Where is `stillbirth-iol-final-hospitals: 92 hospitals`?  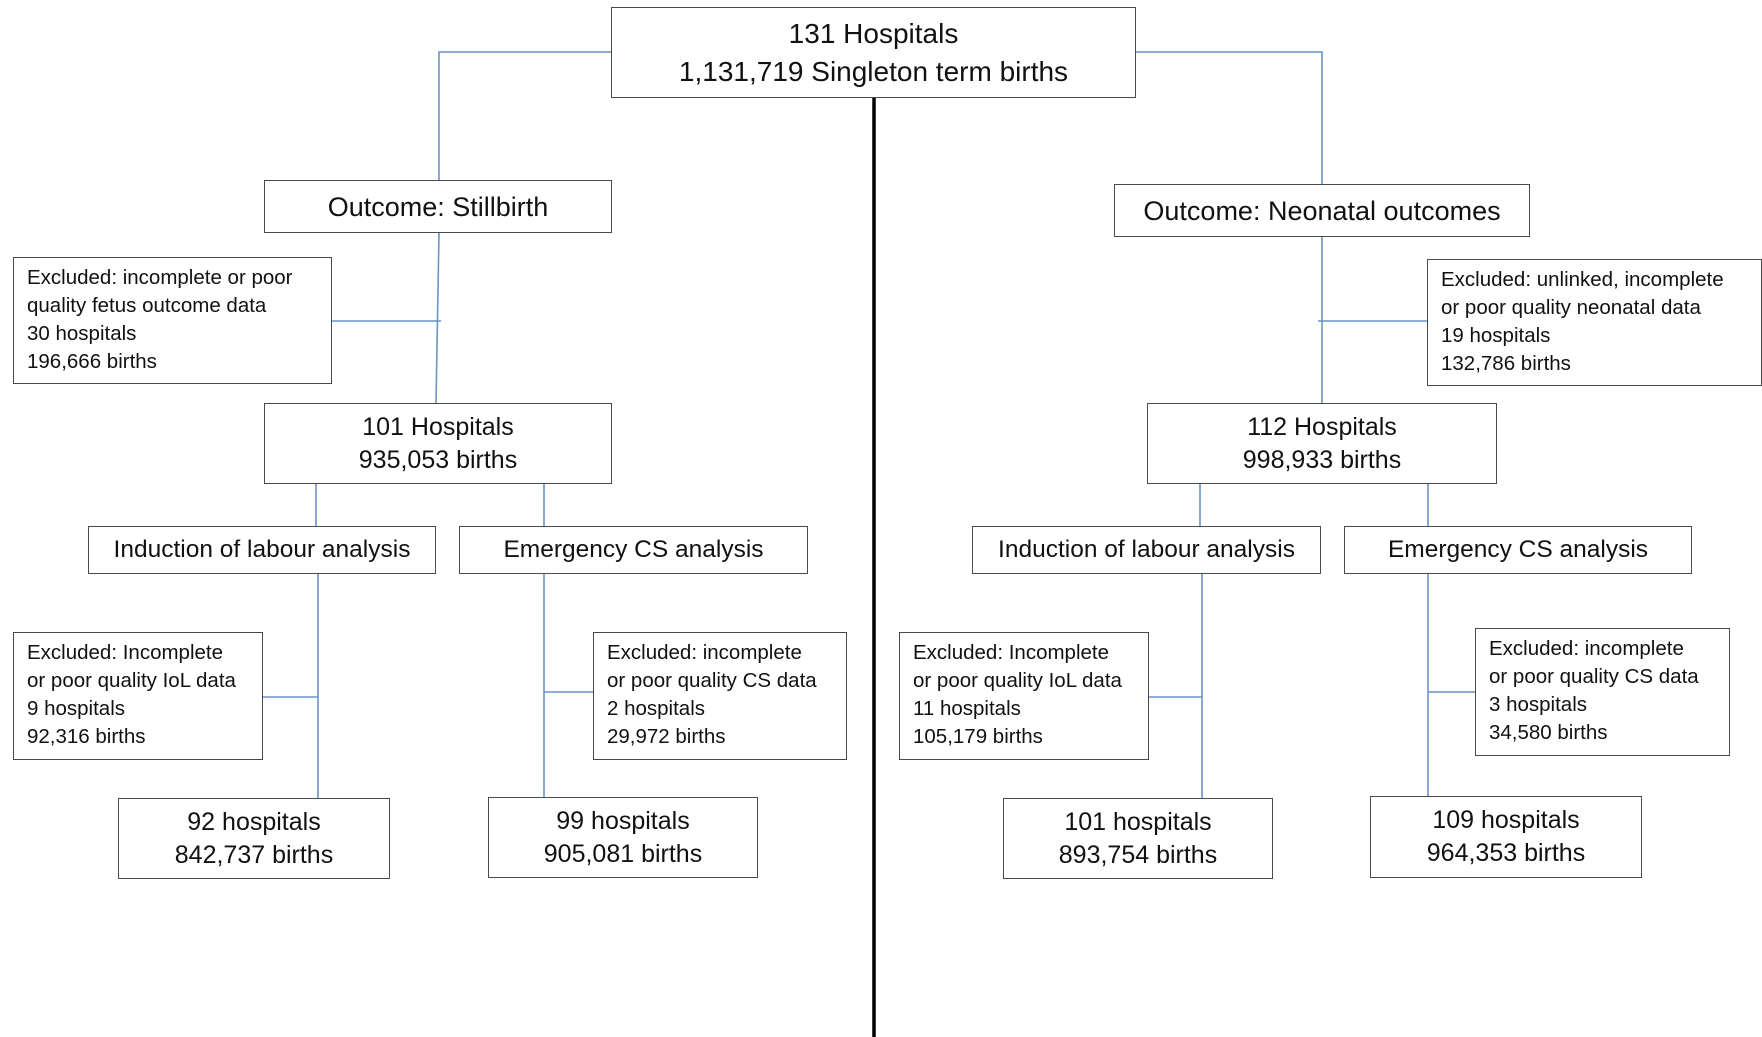
stillbirth-iol-final-hospitals: 92 hospitals is located at coordinates (254, 821).